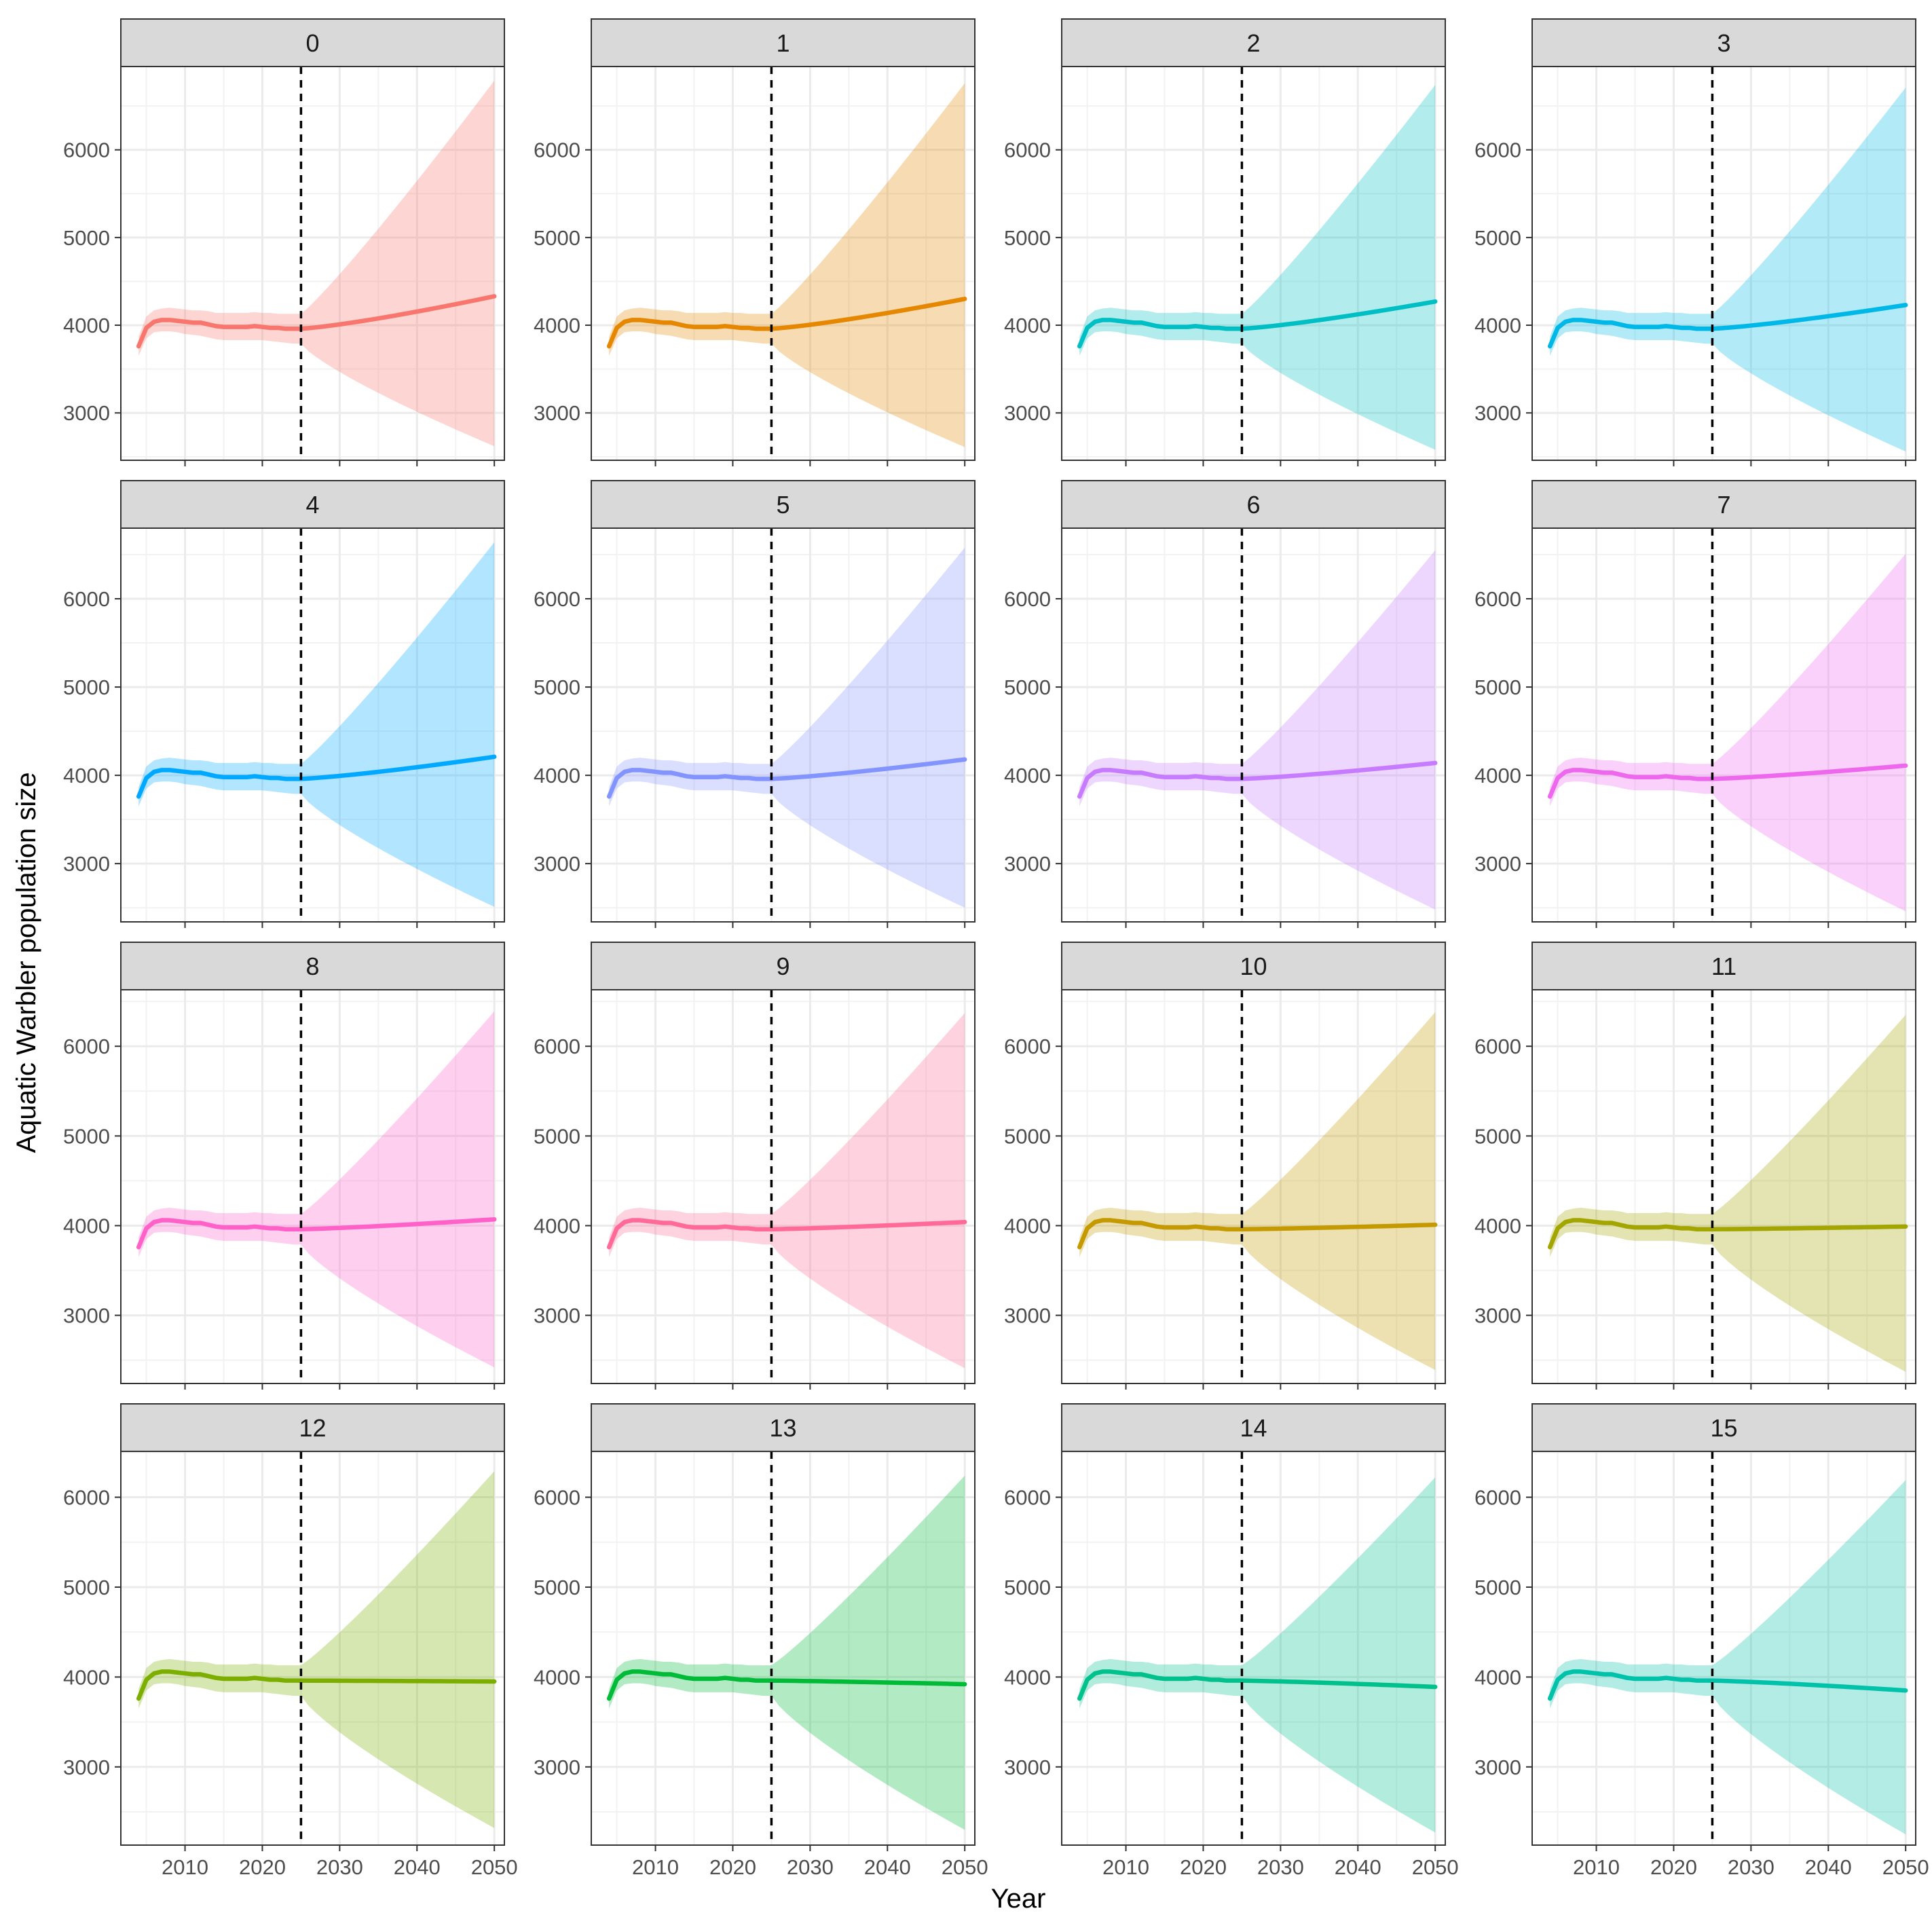 The width and height of the screenshot is (1932, 1932). What do you see at coordinates (1253, 1428) in the screenshot?
I see `facet-strip-label: 14` at bounding box center [1253, 1428].